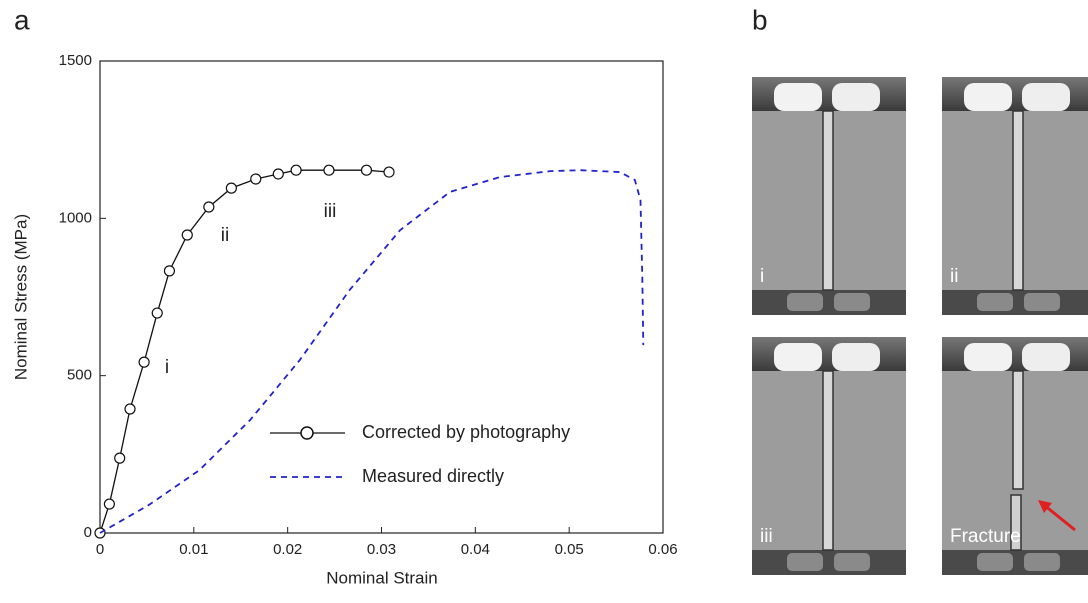  What do you see at coordinates (79, 375) in the screenshot?
I see `y-tick-label: 500` at bounding box center [79, 375].